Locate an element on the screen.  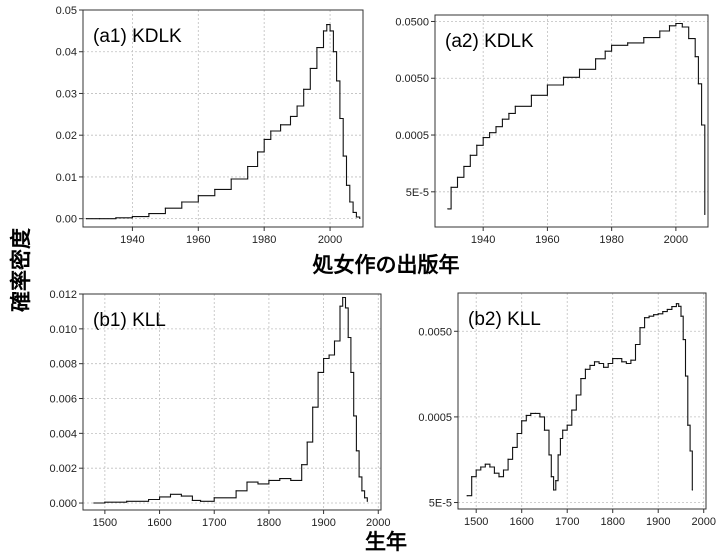
panel-title-b1: (b1) KLL is located at coordinates (129, 320).